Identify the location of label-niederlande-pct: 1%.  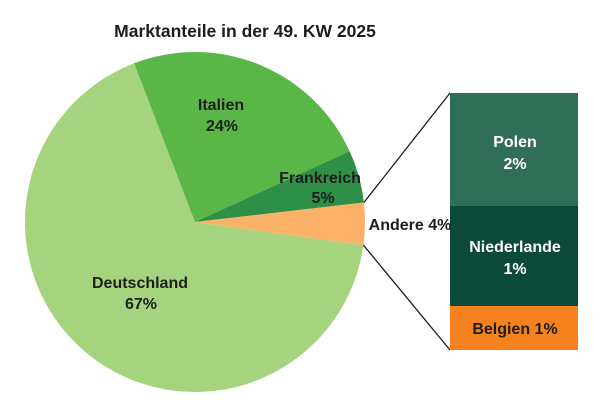
(514, 269).